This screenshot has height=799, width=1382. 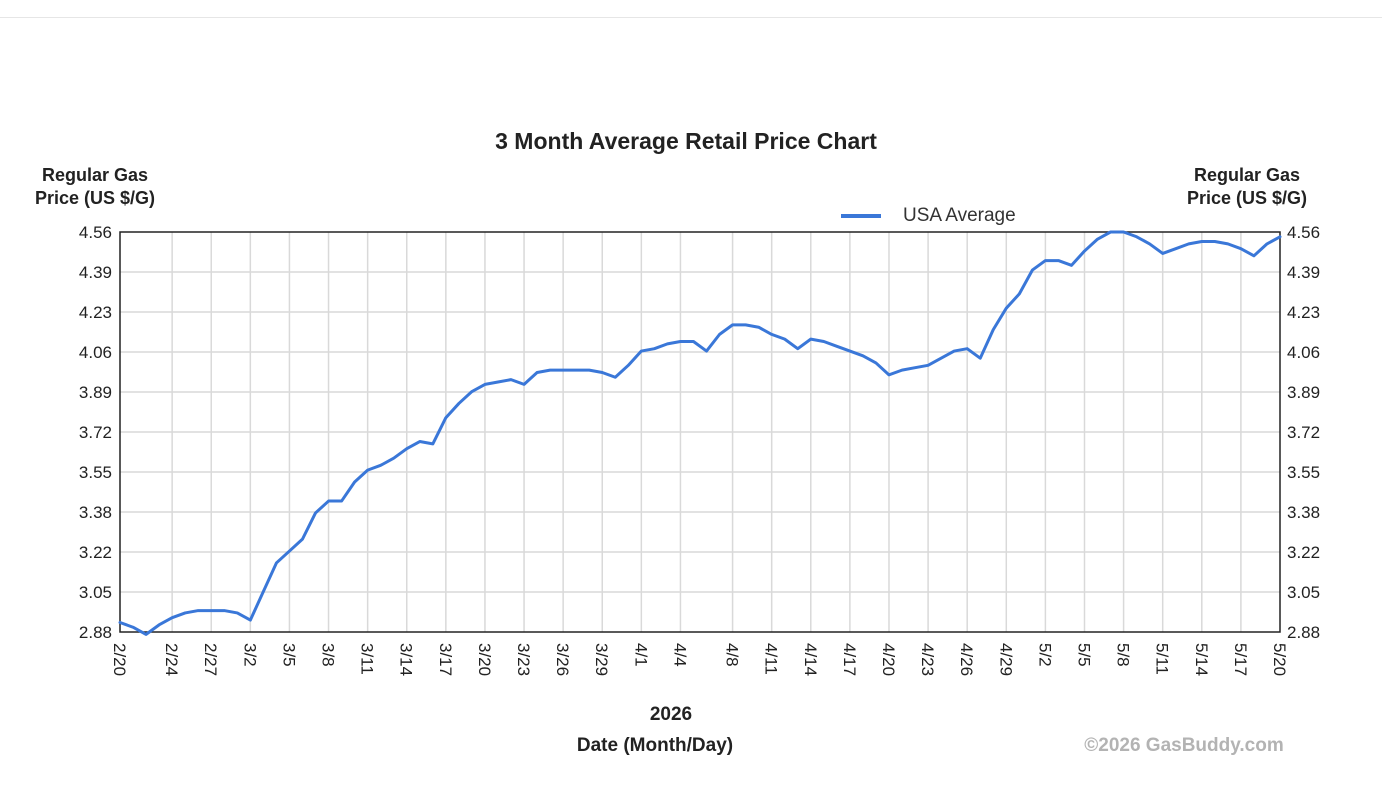 What do you see at coordinates (640, 655) in the screenshot?
I see `x-tick-label: 4/1` at bounding box center [640, 655].